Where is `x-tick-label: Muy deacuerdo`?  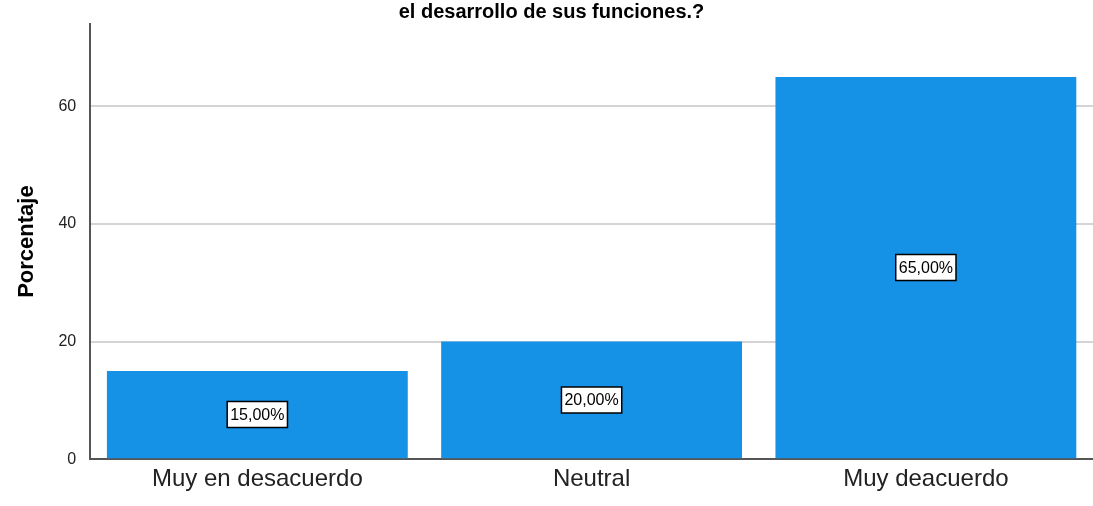 x-tick-label: Muy deacuerdo is located at coordinates (926, 478).